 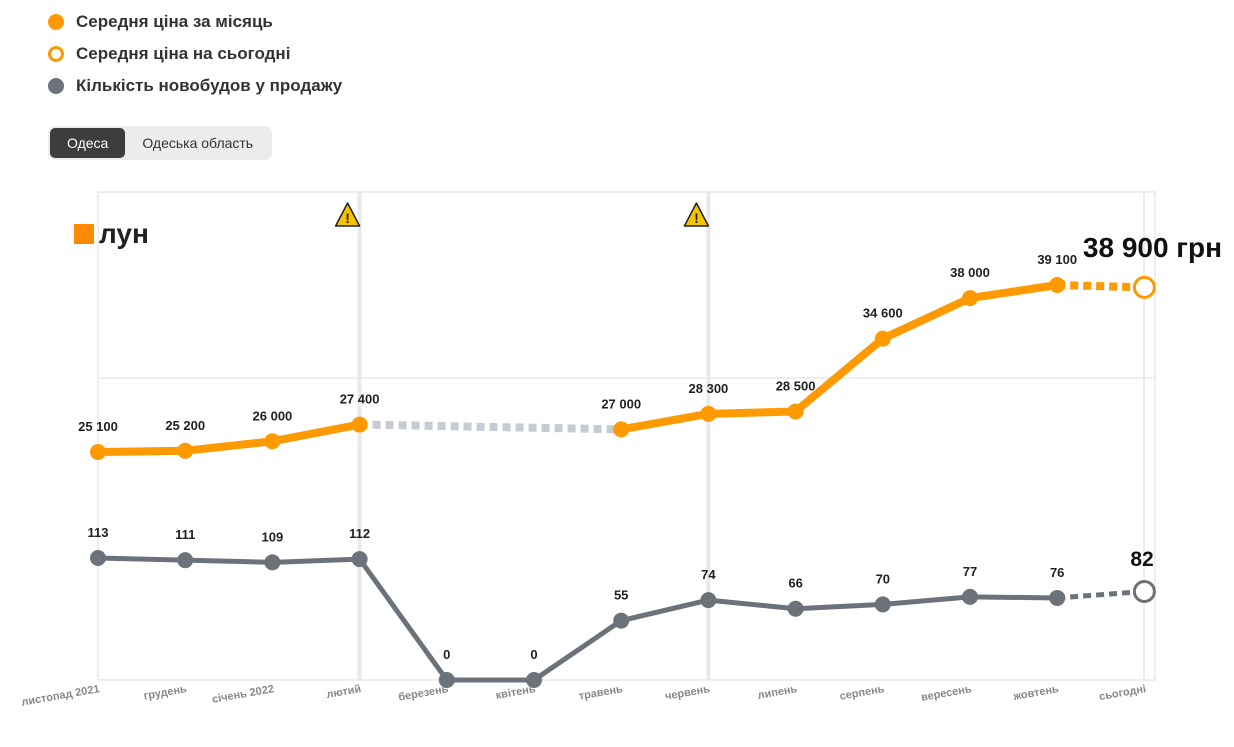 What do you see at coordinates (344, 692) in the screenshot?
I see `x-tick-label: лютий` at bounding box center [344, 692].